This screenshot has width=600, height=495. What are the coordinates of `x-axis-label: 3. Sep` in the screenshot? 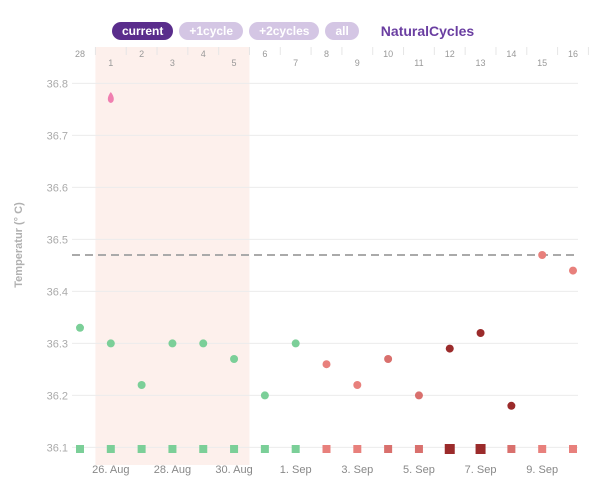 It's located at (357, 470).